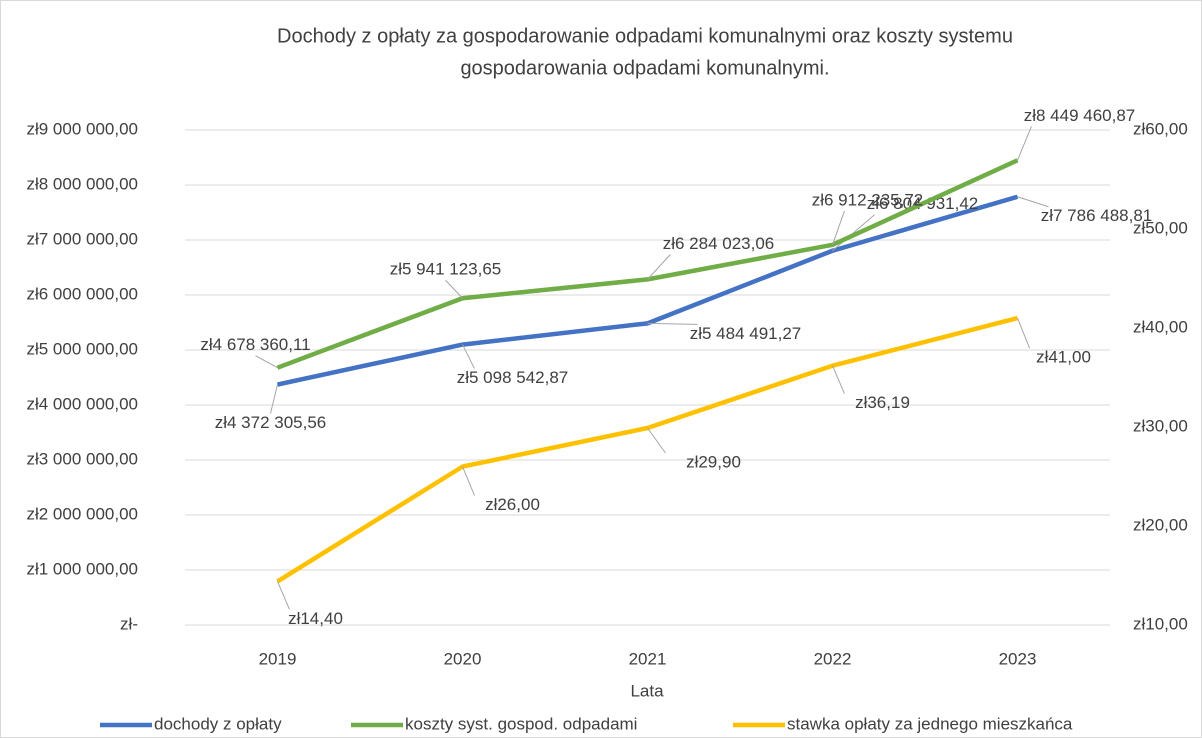 The height and width of the screenshot is (738, 1202). What do you see at coordinates (868, 199) in the screenshot?
I see `data-label: zł6 912 235,72` at bounding box center [868, 199].